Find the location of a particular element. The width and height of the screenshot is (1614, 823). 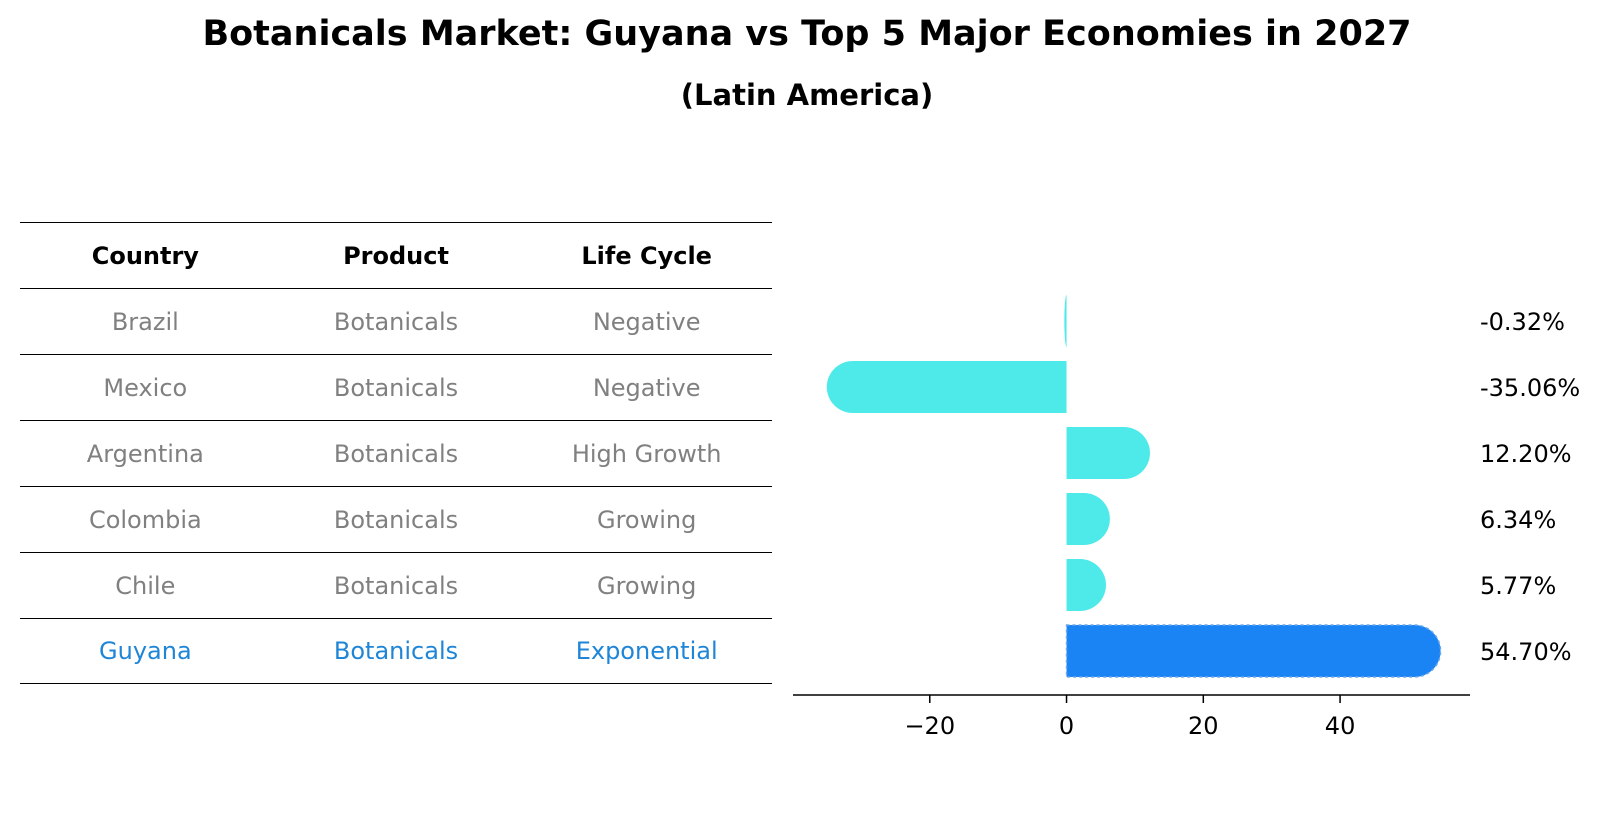

table-row: Brazil Botanicals Negative is located at coordinates (396, 321).